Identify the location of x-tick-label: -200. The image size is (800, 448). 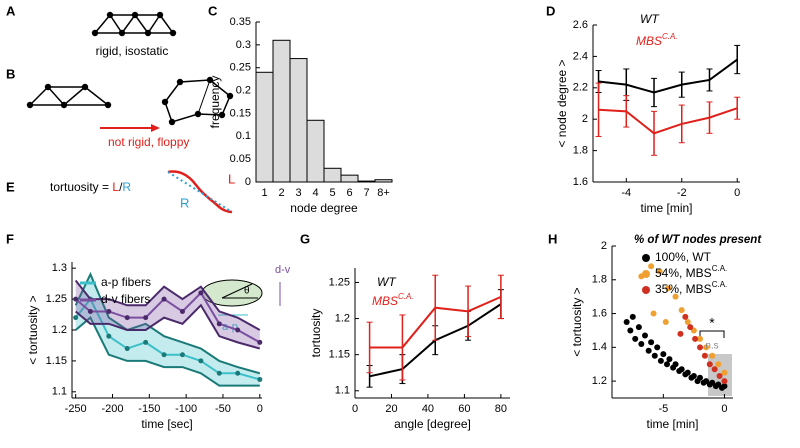
(112, 409).